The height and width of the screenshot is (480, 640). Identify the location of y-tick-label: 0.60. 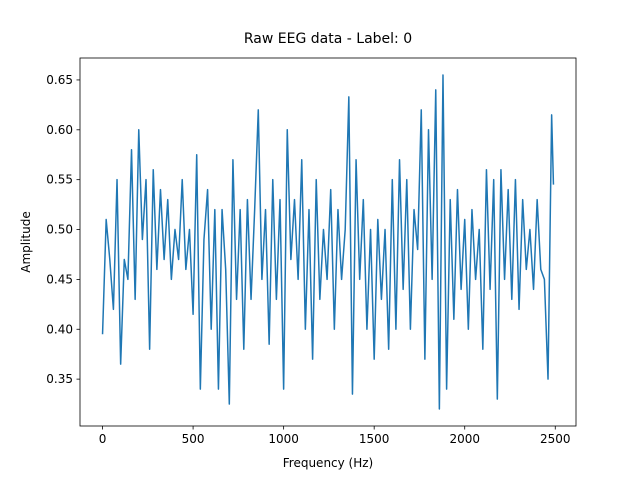
(59, 130).